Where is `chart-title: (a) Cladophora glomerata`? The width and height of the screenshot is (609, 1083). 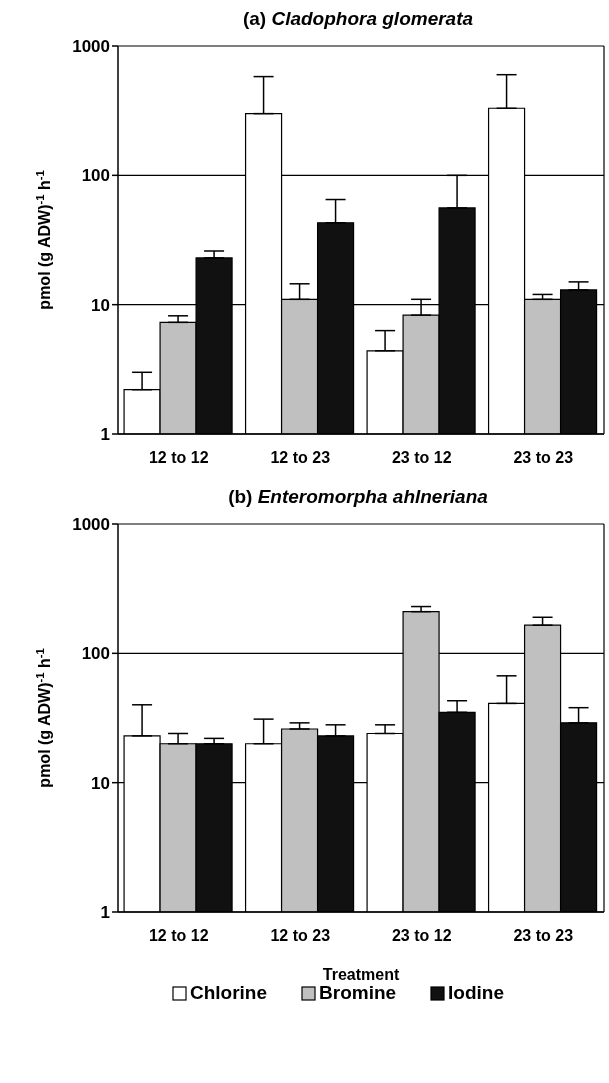
chart-title: (a) Cladophora glomerata is located at coordinates (358, 19).